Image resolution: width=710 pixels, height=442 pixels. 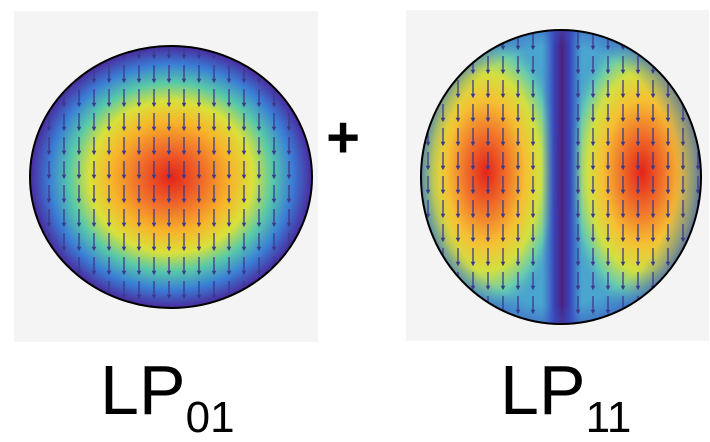 What do you see at coordinates (167, 396) in the screenshot?
I see `lp01-label: LP01` at bounding box center [167, 396].